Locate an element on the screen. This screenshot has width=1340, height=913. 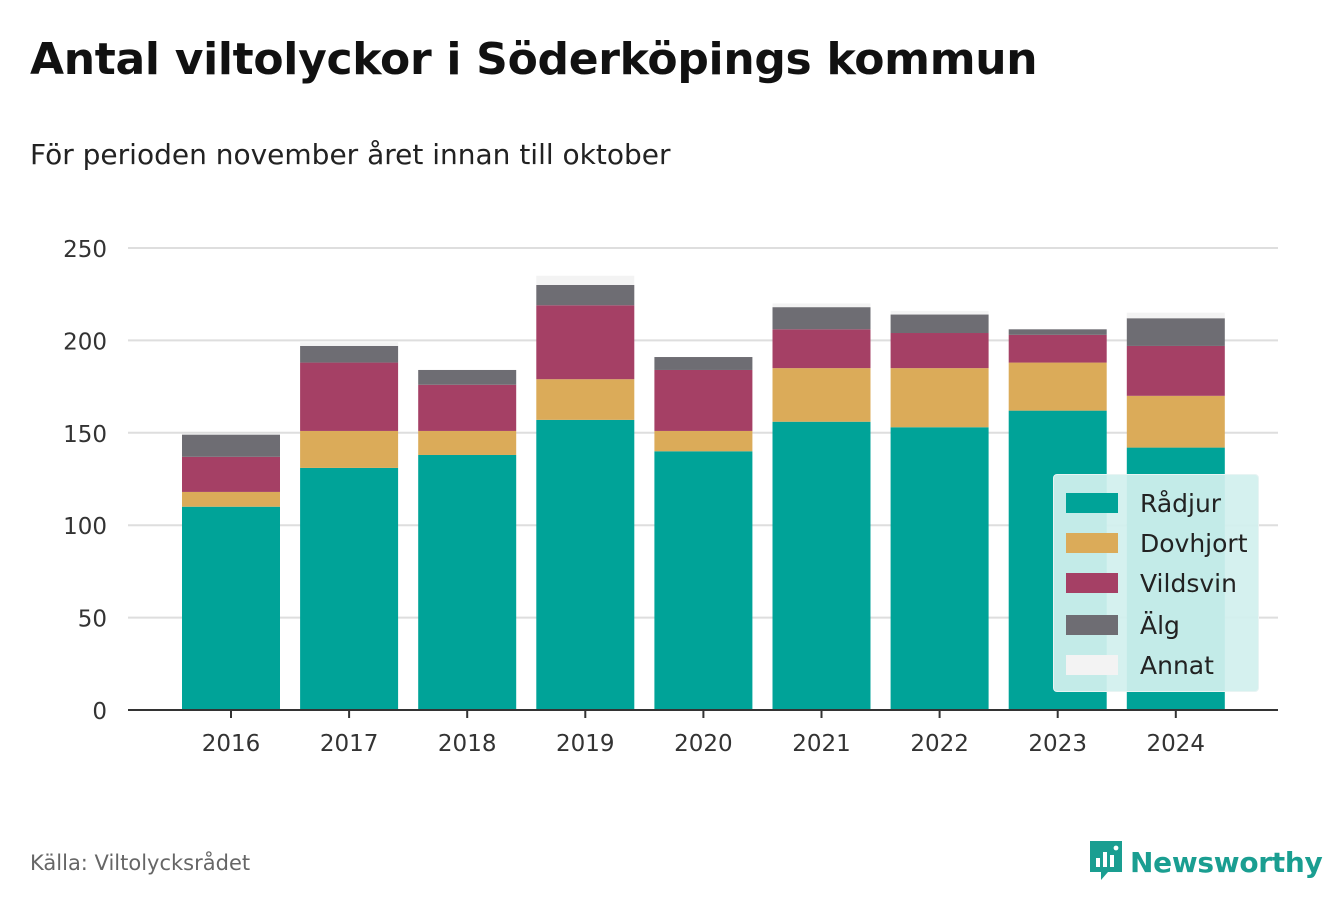
legend-item: Rådjur is located at coordinates (1143, 503).